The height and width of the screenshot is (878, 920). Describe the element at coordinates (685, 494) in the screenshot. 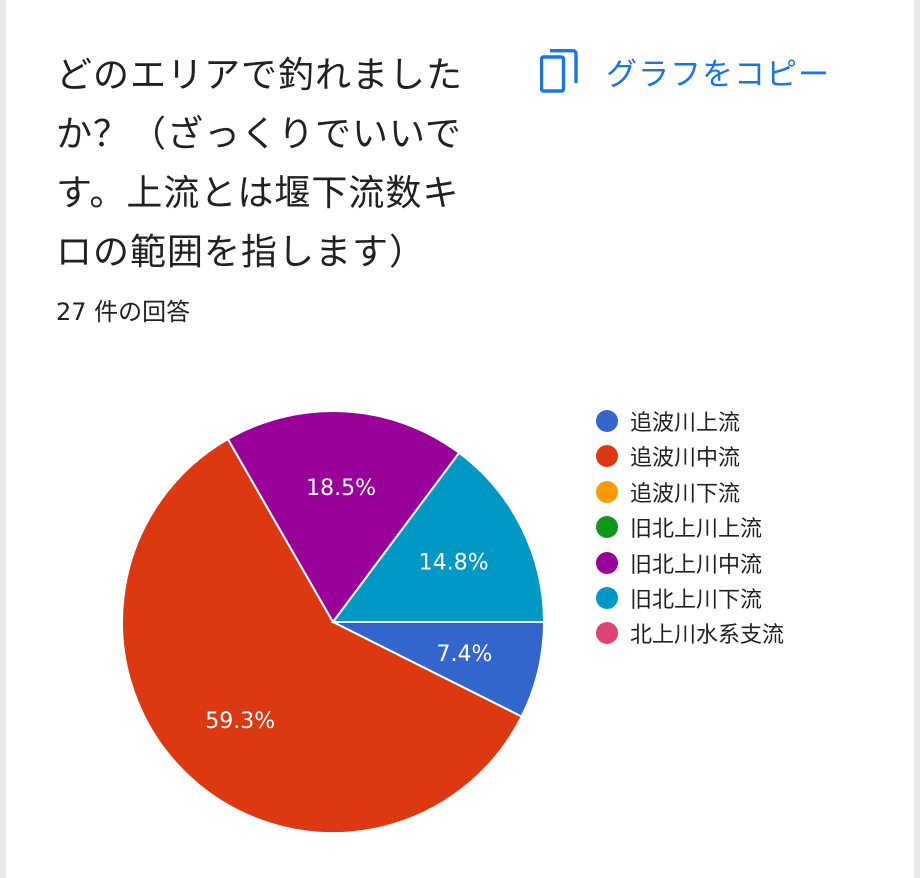

I see `legend-label: 追波川下流` at that location.